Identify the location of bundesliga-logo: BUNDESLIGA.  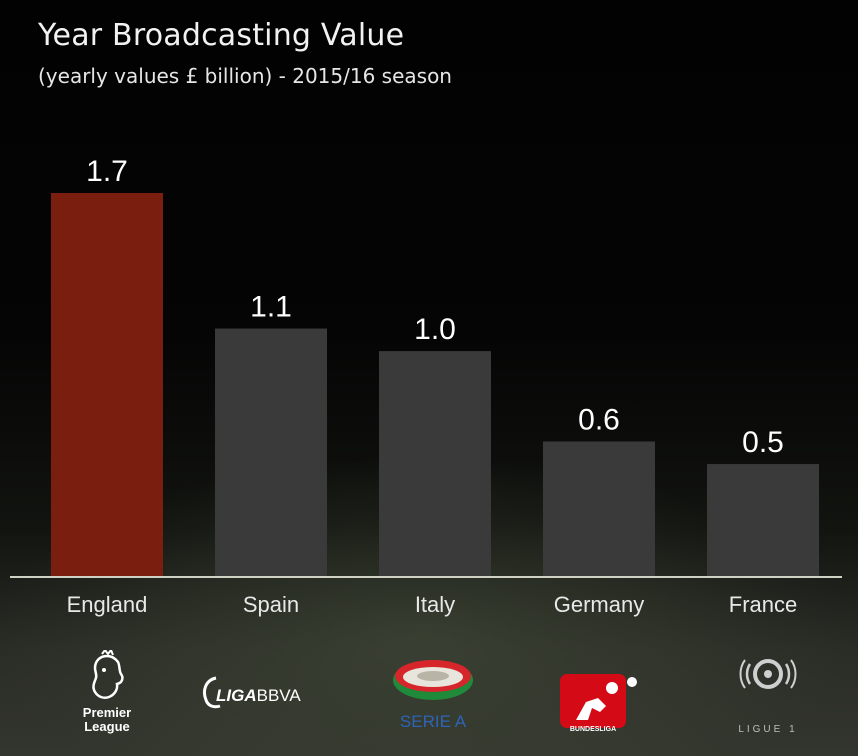
(601, 698).